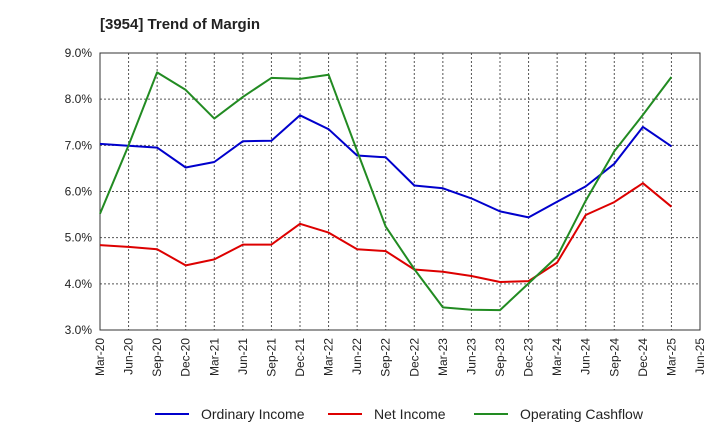  I want to click on x-tick-label: Sep-21, so click(271, 357).